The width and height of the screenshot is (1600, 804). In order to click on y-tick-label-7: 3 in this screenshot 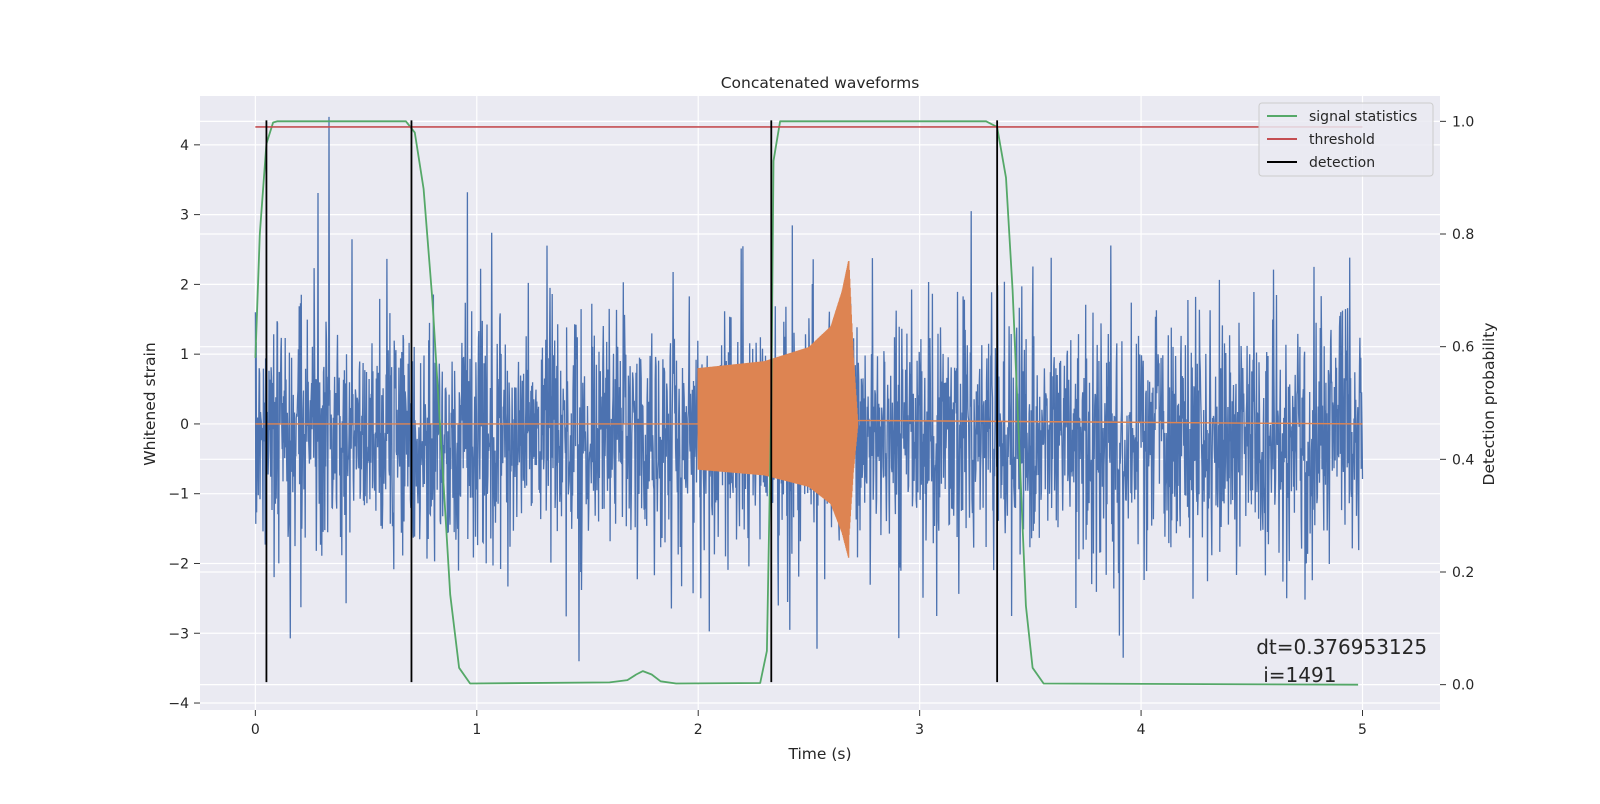, I will do `click(184, 216)`.